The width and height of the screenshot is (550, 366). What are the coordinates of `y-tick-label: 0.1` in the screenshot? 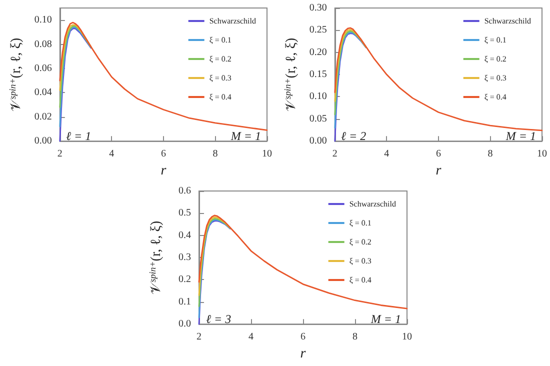 It's located at (184, 302).